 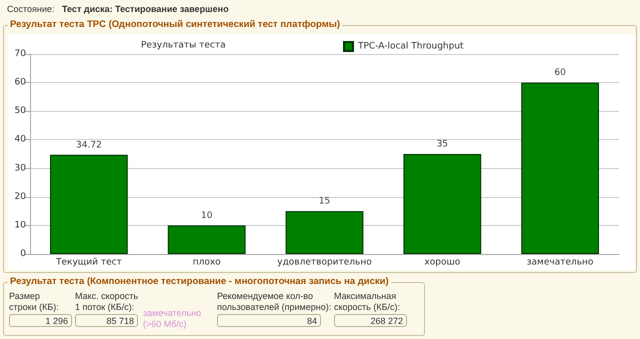 What do you see at coordinates (88, 263) in the screenshot?
I see `x-tick-label: Текущий тест` at bounding box center [88, 263].